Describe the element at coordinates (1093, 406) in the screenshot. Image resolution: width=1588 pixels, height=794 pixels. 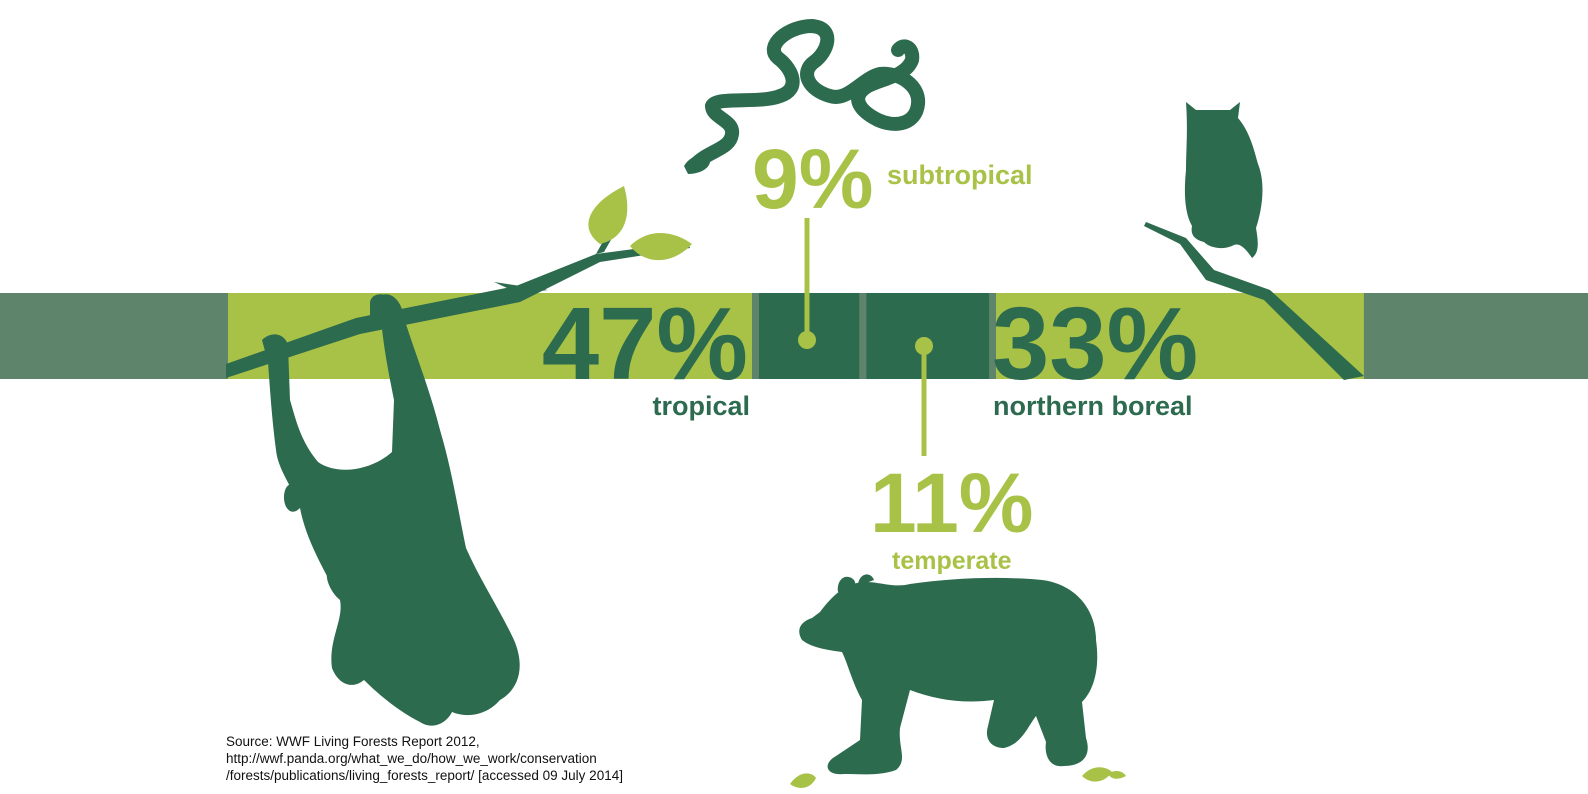
I see `boreal-category-label: northern boreal` at that location.